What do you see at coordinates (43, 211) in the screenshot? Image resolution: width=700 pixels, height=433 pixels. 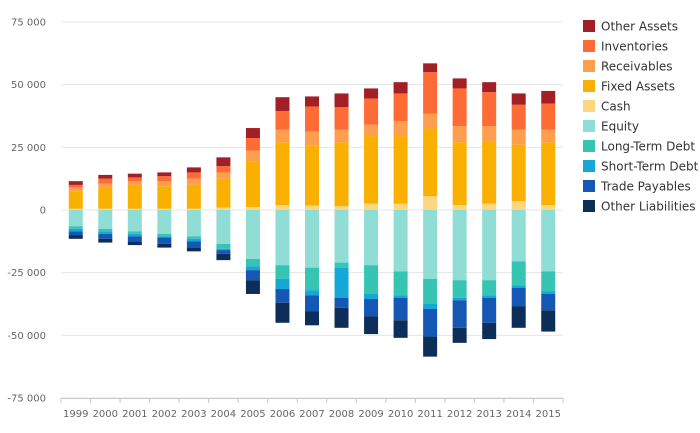 I see `y-tick-label: 0` at bounding box center [43, 211].